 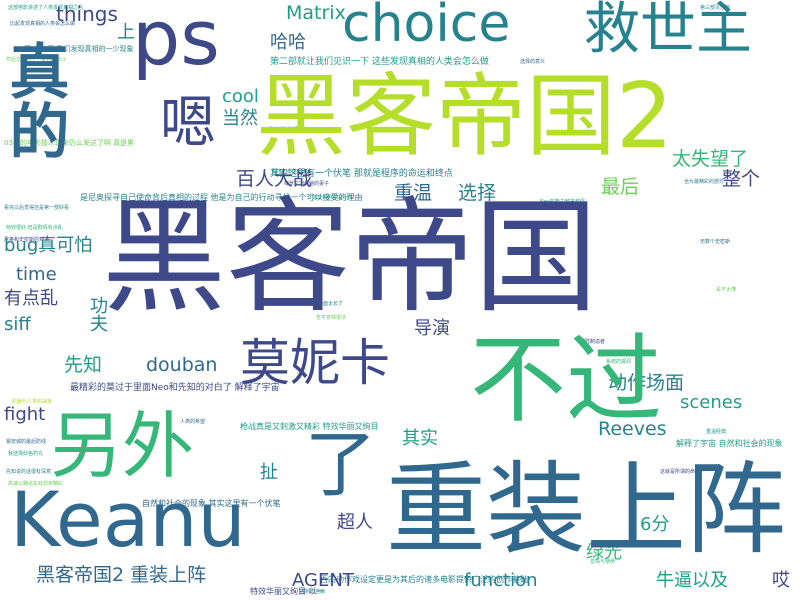 I want to click on word-bug: bug真可怕, so click(x=48, y=245).